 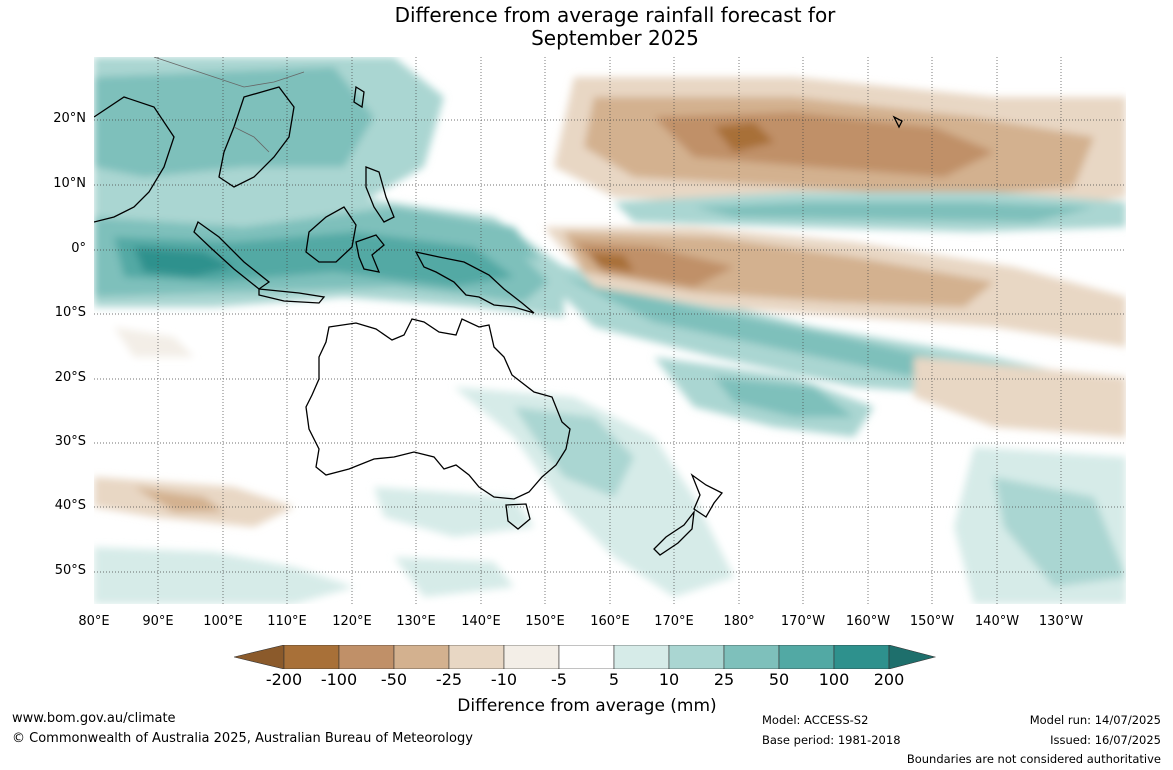 I want to click on lat-label-30s: 30°S, so click(x=70, y=441).